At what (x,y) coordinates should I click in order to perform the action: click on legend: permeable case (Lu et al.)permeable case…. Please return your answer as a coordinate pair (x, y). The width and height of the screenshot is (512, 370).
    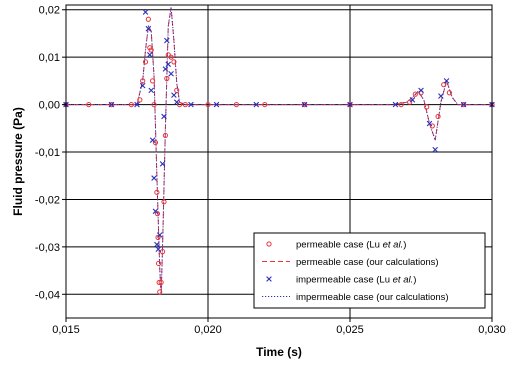
    Looking at the image, I should click on (369, 270).